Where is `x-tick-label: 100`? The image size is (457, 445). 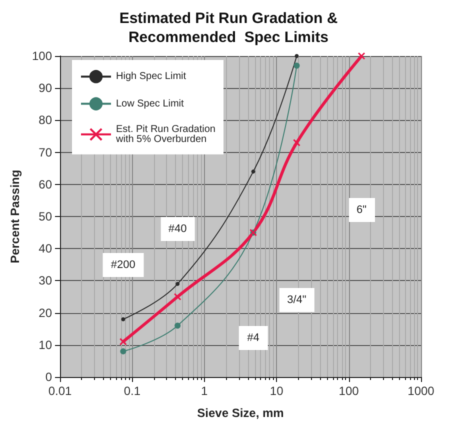
x-tick-label: 100 is located at coordinates (349, 391).